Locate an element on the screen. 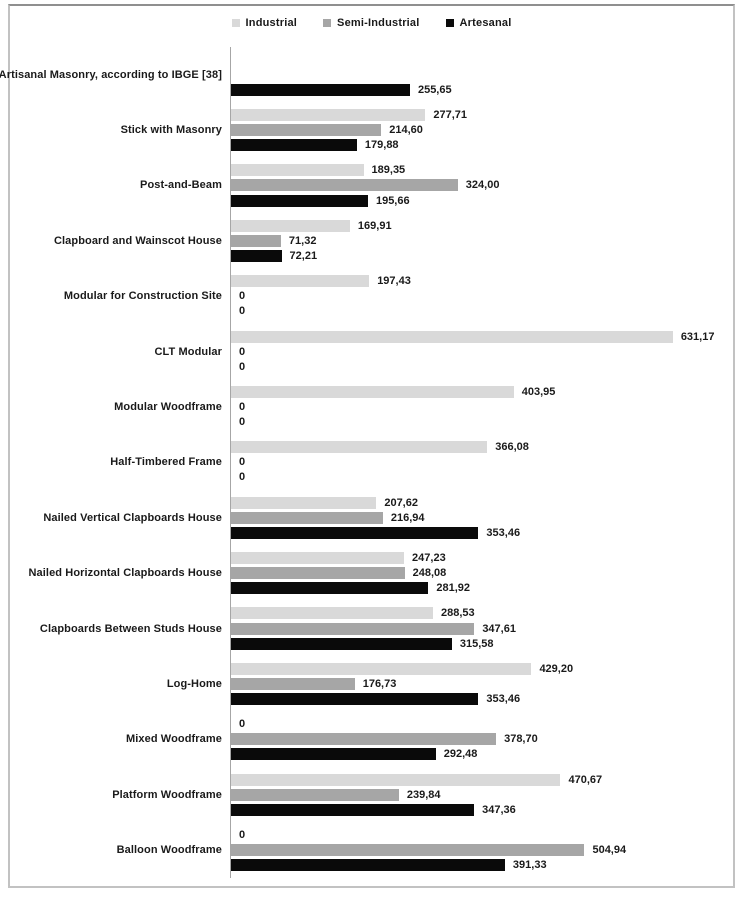  category-label: Half-Timbered Frame is located at coordinates (166, 462).